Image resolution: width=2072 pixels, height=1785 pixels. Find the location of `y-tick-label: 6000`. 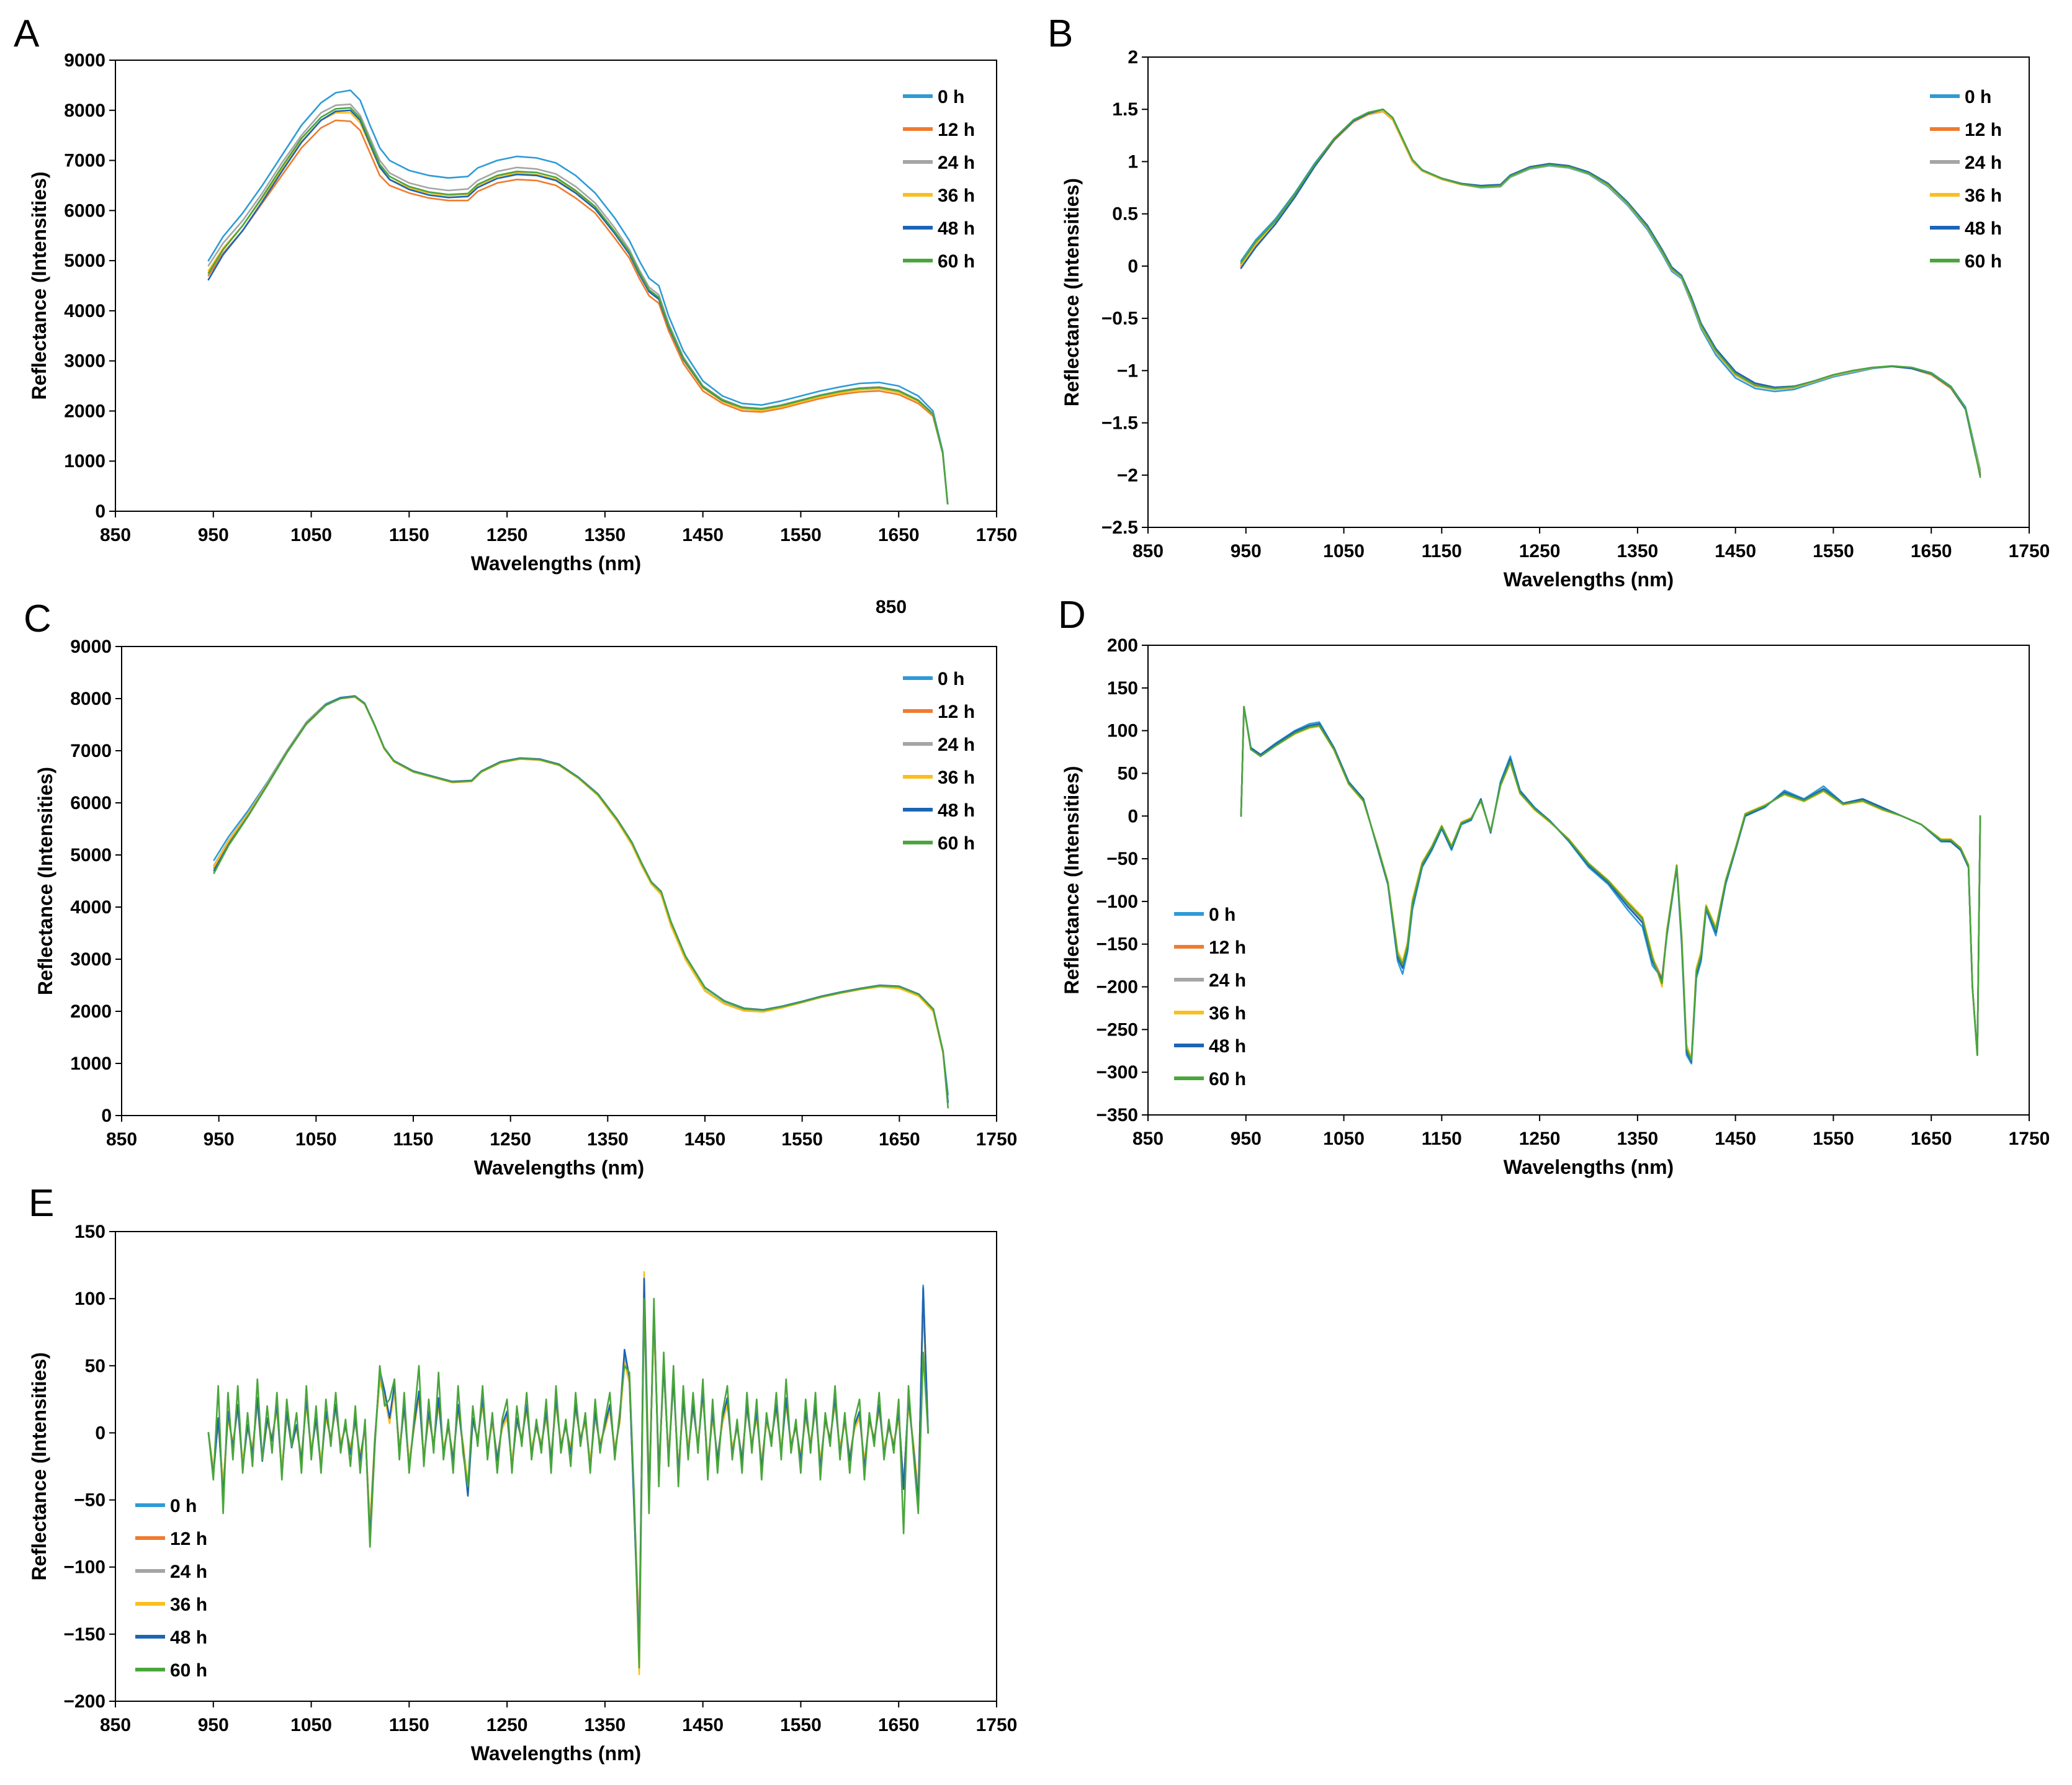

y-tick-label: 6000 is located at coordinates (84, 211).